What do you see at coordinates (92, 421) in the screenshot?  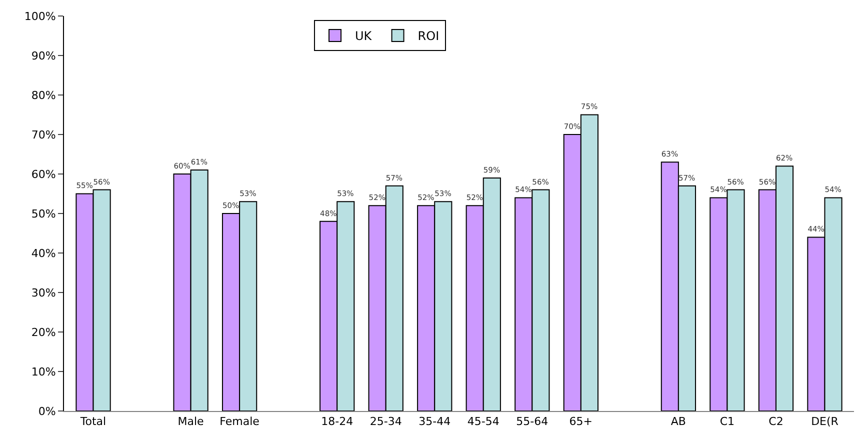 I see `x-tick-label: Total` at bounding box center [92, 421].